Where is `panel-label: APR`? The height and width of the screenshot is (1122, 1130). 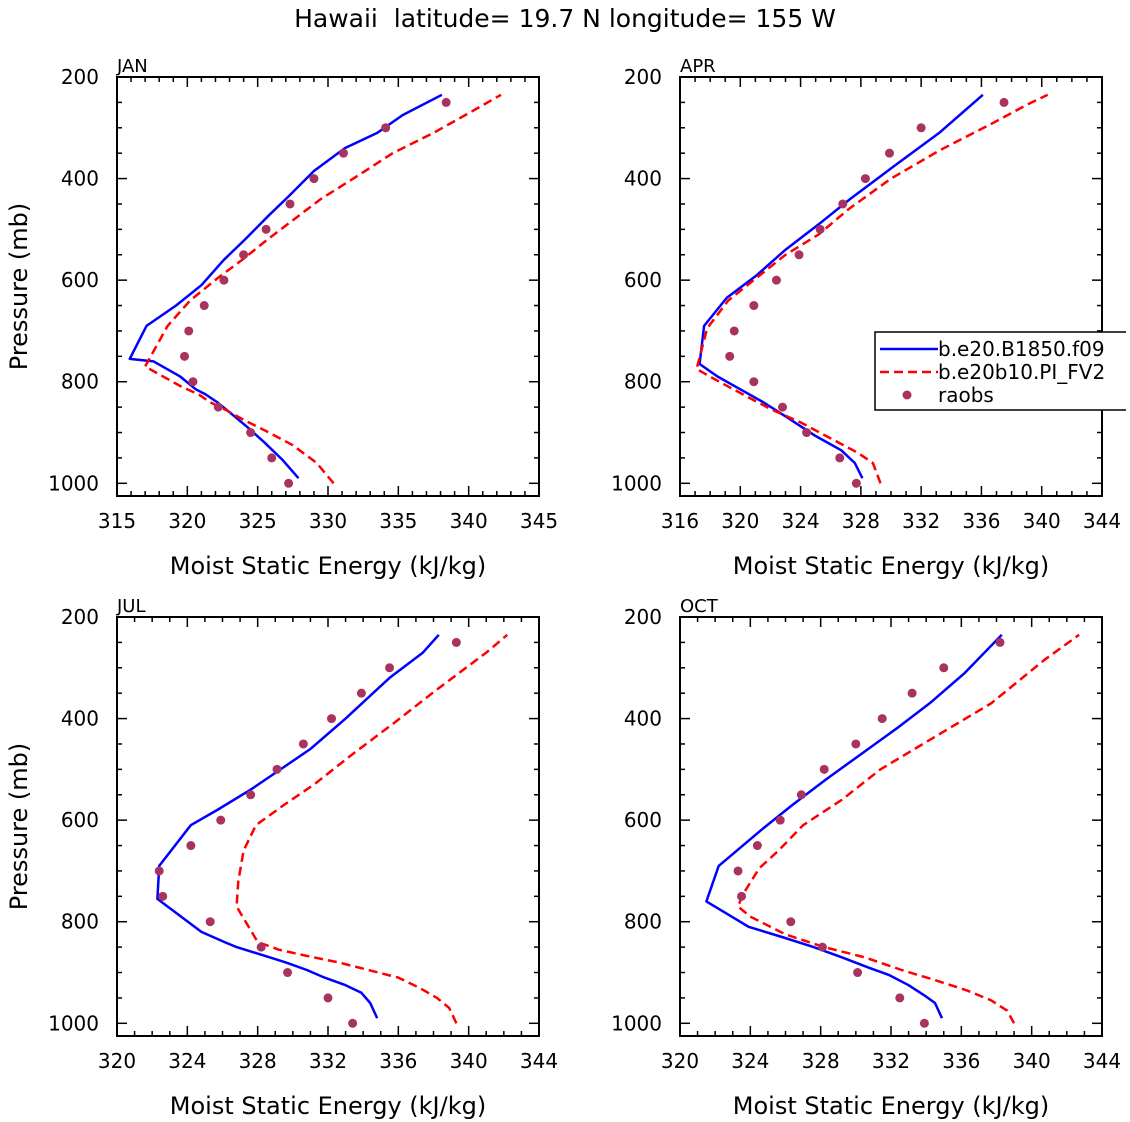
panel-label: APR is located at coordinates (698, 66).